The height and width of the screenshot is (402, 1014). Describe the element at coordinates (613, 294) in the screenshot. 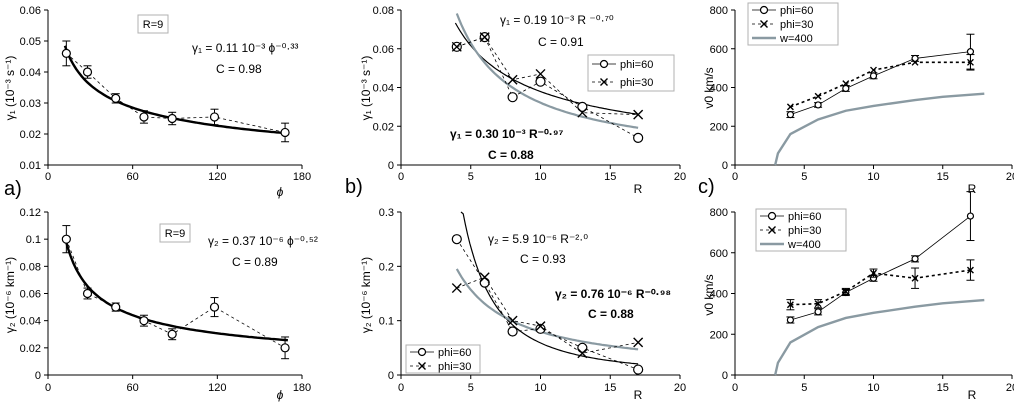

I see `annotation: γ₂ = 0.76 10⁻⁶ R⁻⁰·⁹⁸` at that location.